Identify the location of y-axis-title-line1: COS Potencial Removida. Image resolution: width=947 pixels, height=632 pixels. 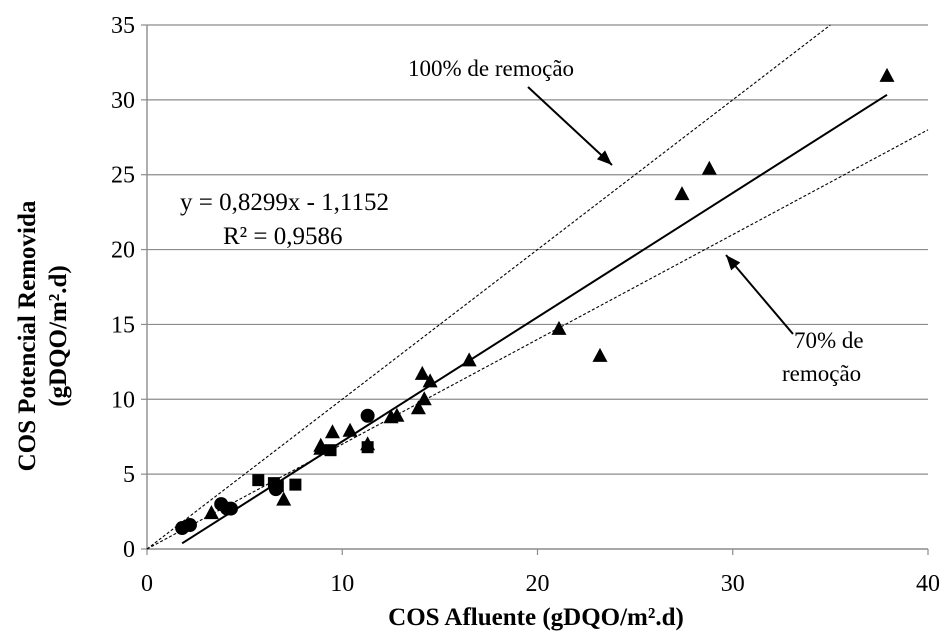
(27, 335).